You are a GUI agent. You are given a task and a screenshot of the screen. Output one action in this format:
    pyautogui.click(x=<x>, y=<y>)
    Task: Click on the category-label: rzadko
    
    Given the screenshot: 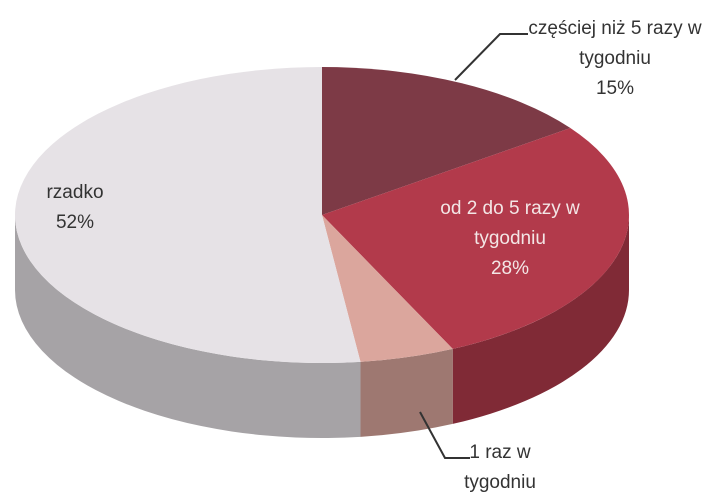 What is the action you would take?
    pyautogui.click(x=75, y=192)
    